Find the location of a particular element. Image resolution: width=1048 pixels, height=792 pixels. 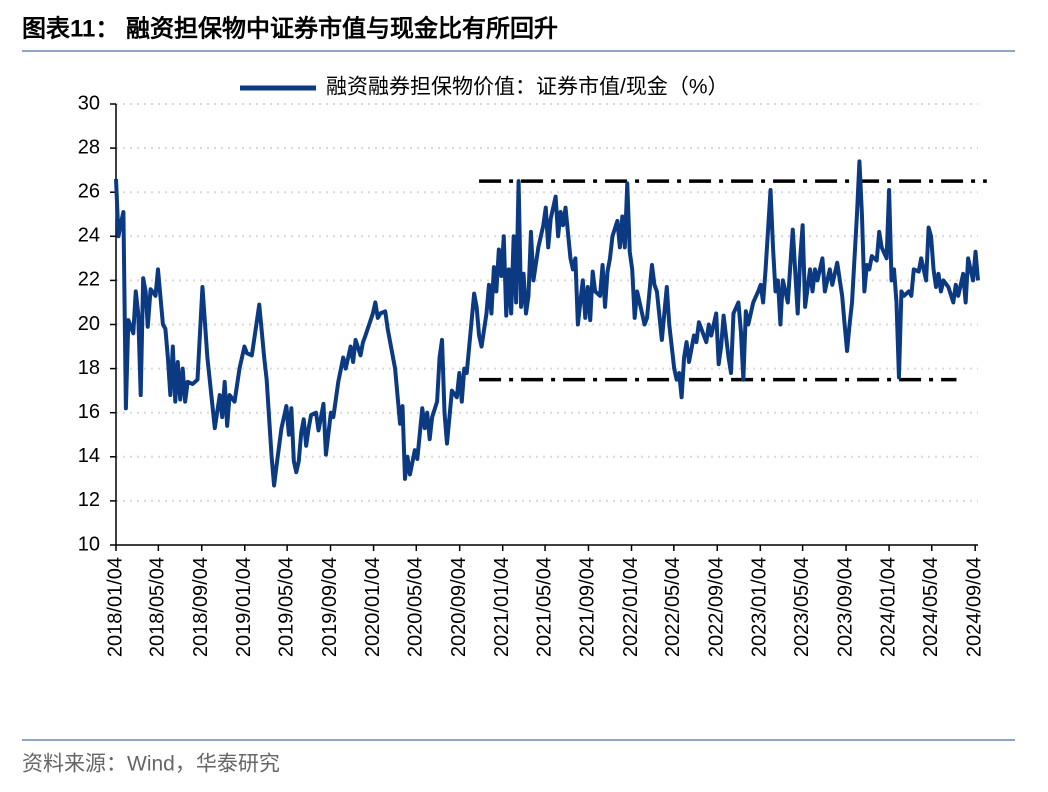

x-tick-label: 2023/09/04 is located at coordinates (845, 607).